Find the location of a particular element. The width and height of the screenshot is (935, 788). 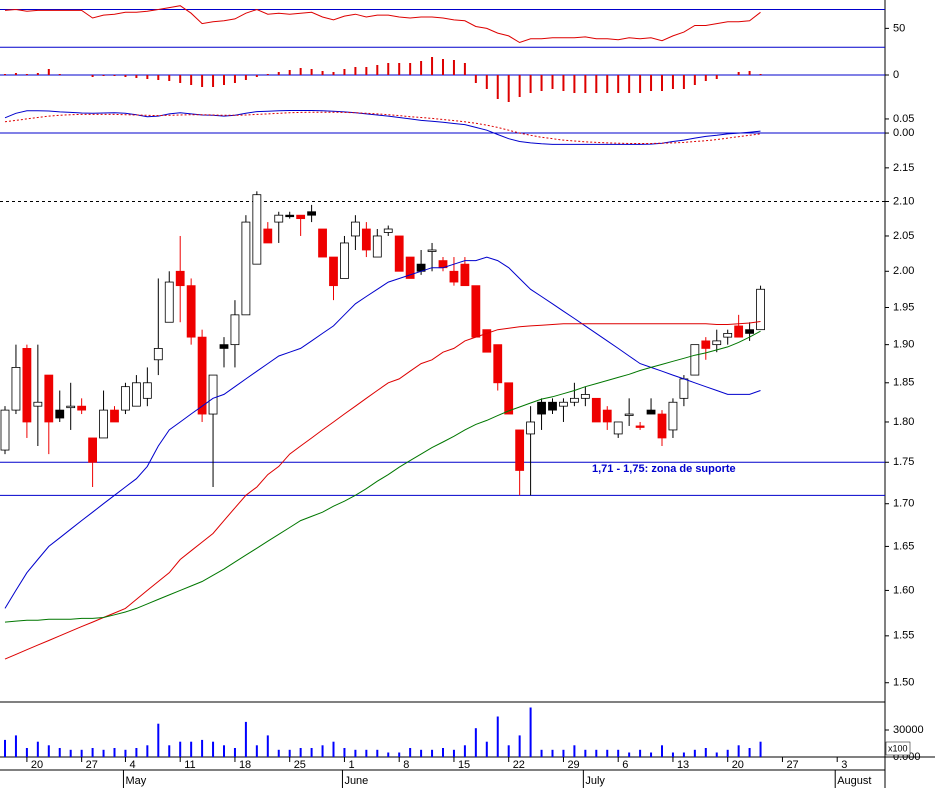

x-tick-label: 15 is located at coordinates (464, 765).